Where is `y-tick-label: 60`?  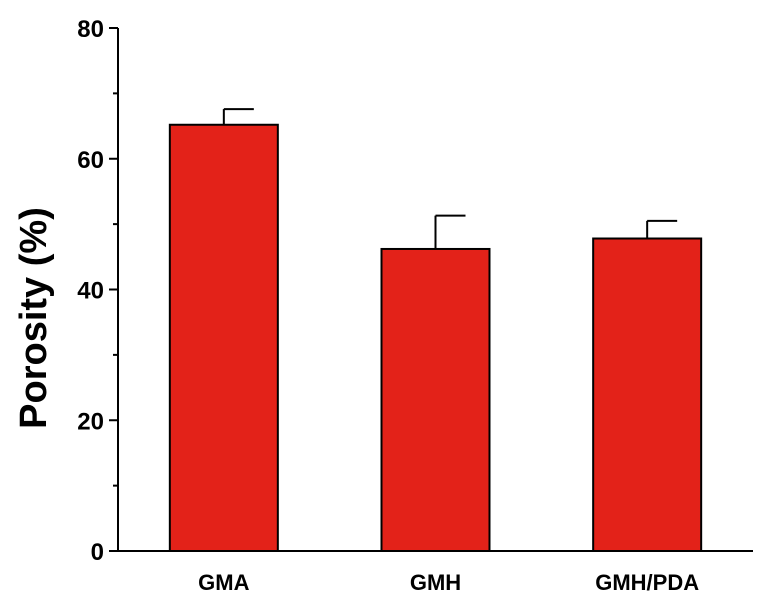 y-tick-label: 60 is located at coordinates (90, 160).